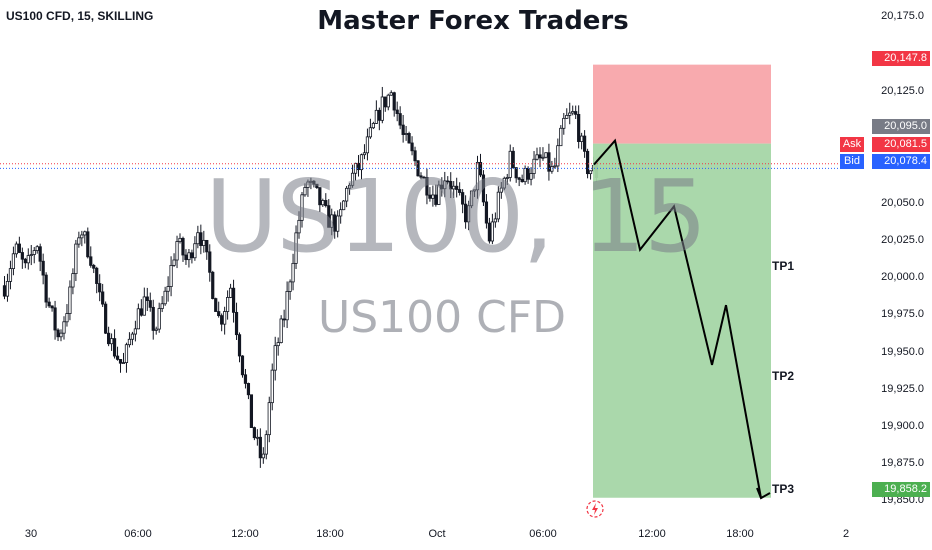 This screenshot has height=550, width=932. What do you see at coordinates (901, 161) in the screenshot?
I see `bid-tag: 20,078.4` at bounding box center [901, 161].